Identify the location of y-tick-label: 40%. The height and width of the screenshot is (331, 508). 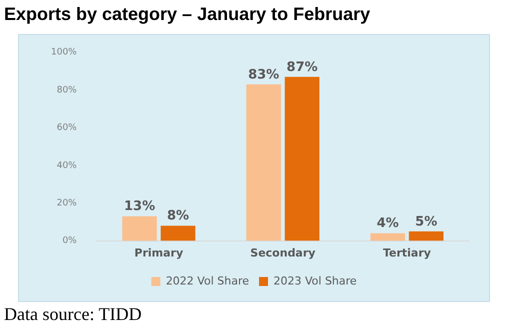
(67, 165).